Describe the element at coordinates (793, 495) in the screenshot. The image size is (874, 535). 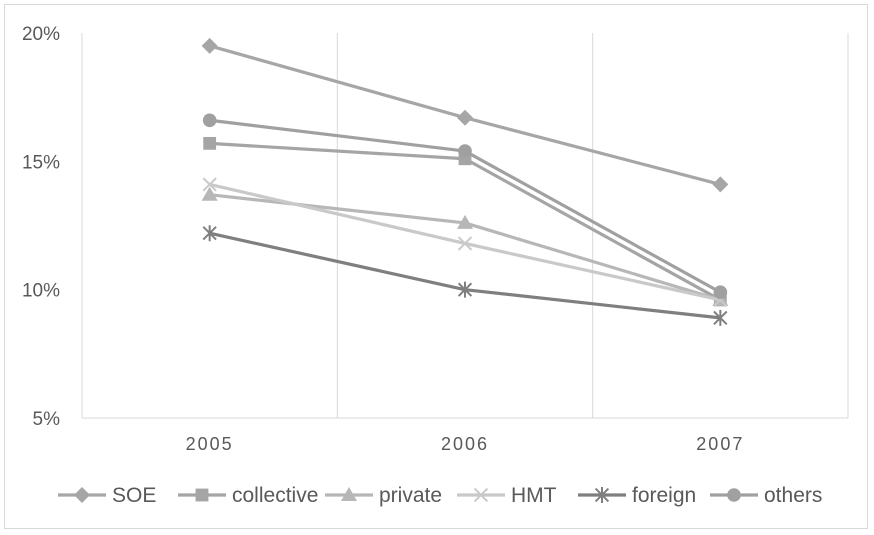
I see `legend-label: others` at that location.